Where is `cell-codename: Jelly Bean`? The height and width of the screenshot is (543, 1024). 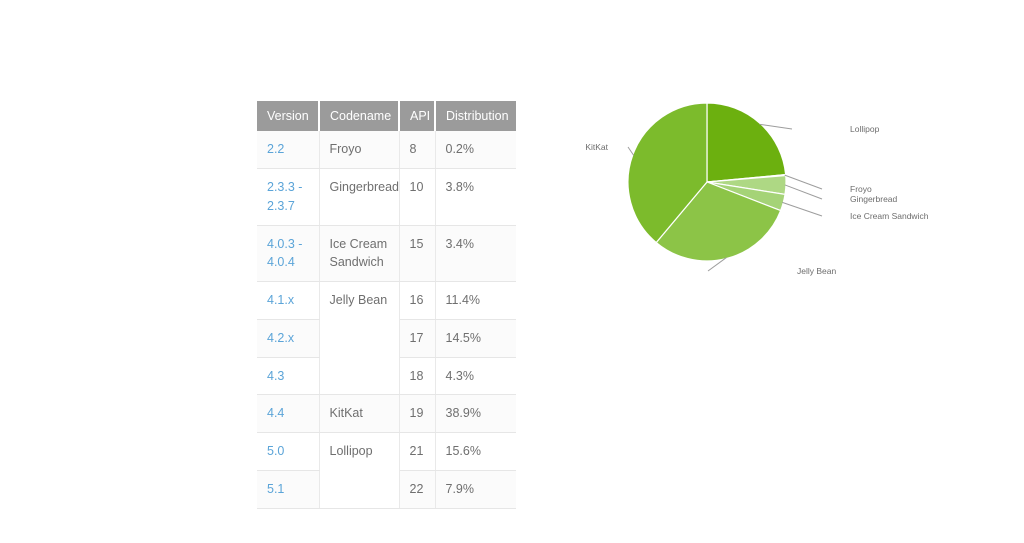
cell-codename: Jelly Bean is located at coordinates (359, 338).